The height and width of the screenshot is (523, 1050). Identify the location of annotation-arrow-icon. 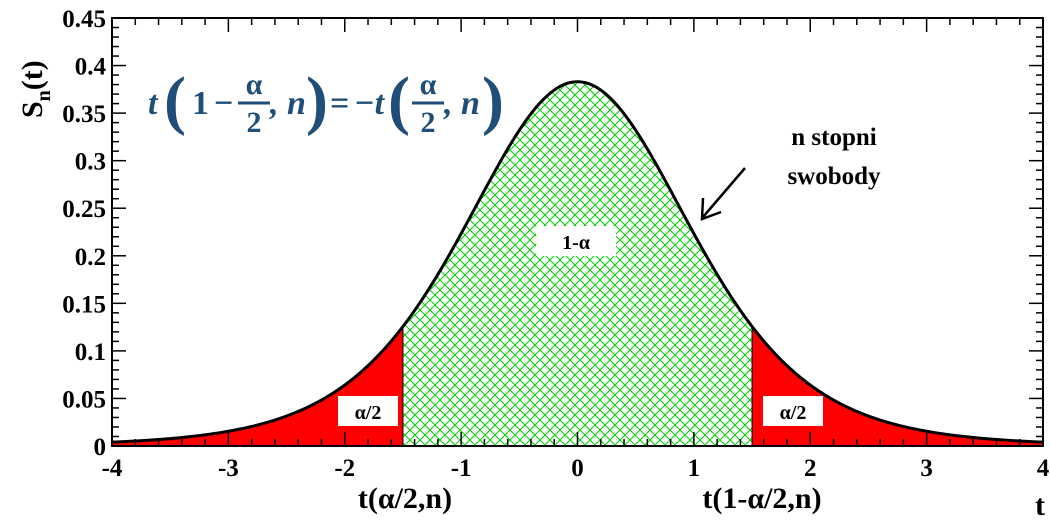
(723, 194).